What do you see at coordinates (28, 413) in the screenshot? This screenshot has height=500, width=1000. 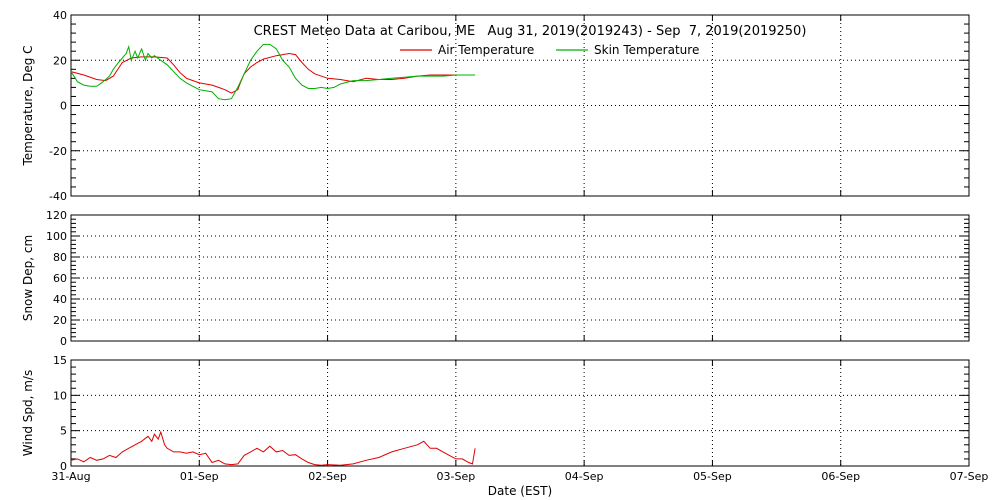 I see `panel-3-y-axis-label: Wind Spd, m/s` at bounding box center [28, 413].